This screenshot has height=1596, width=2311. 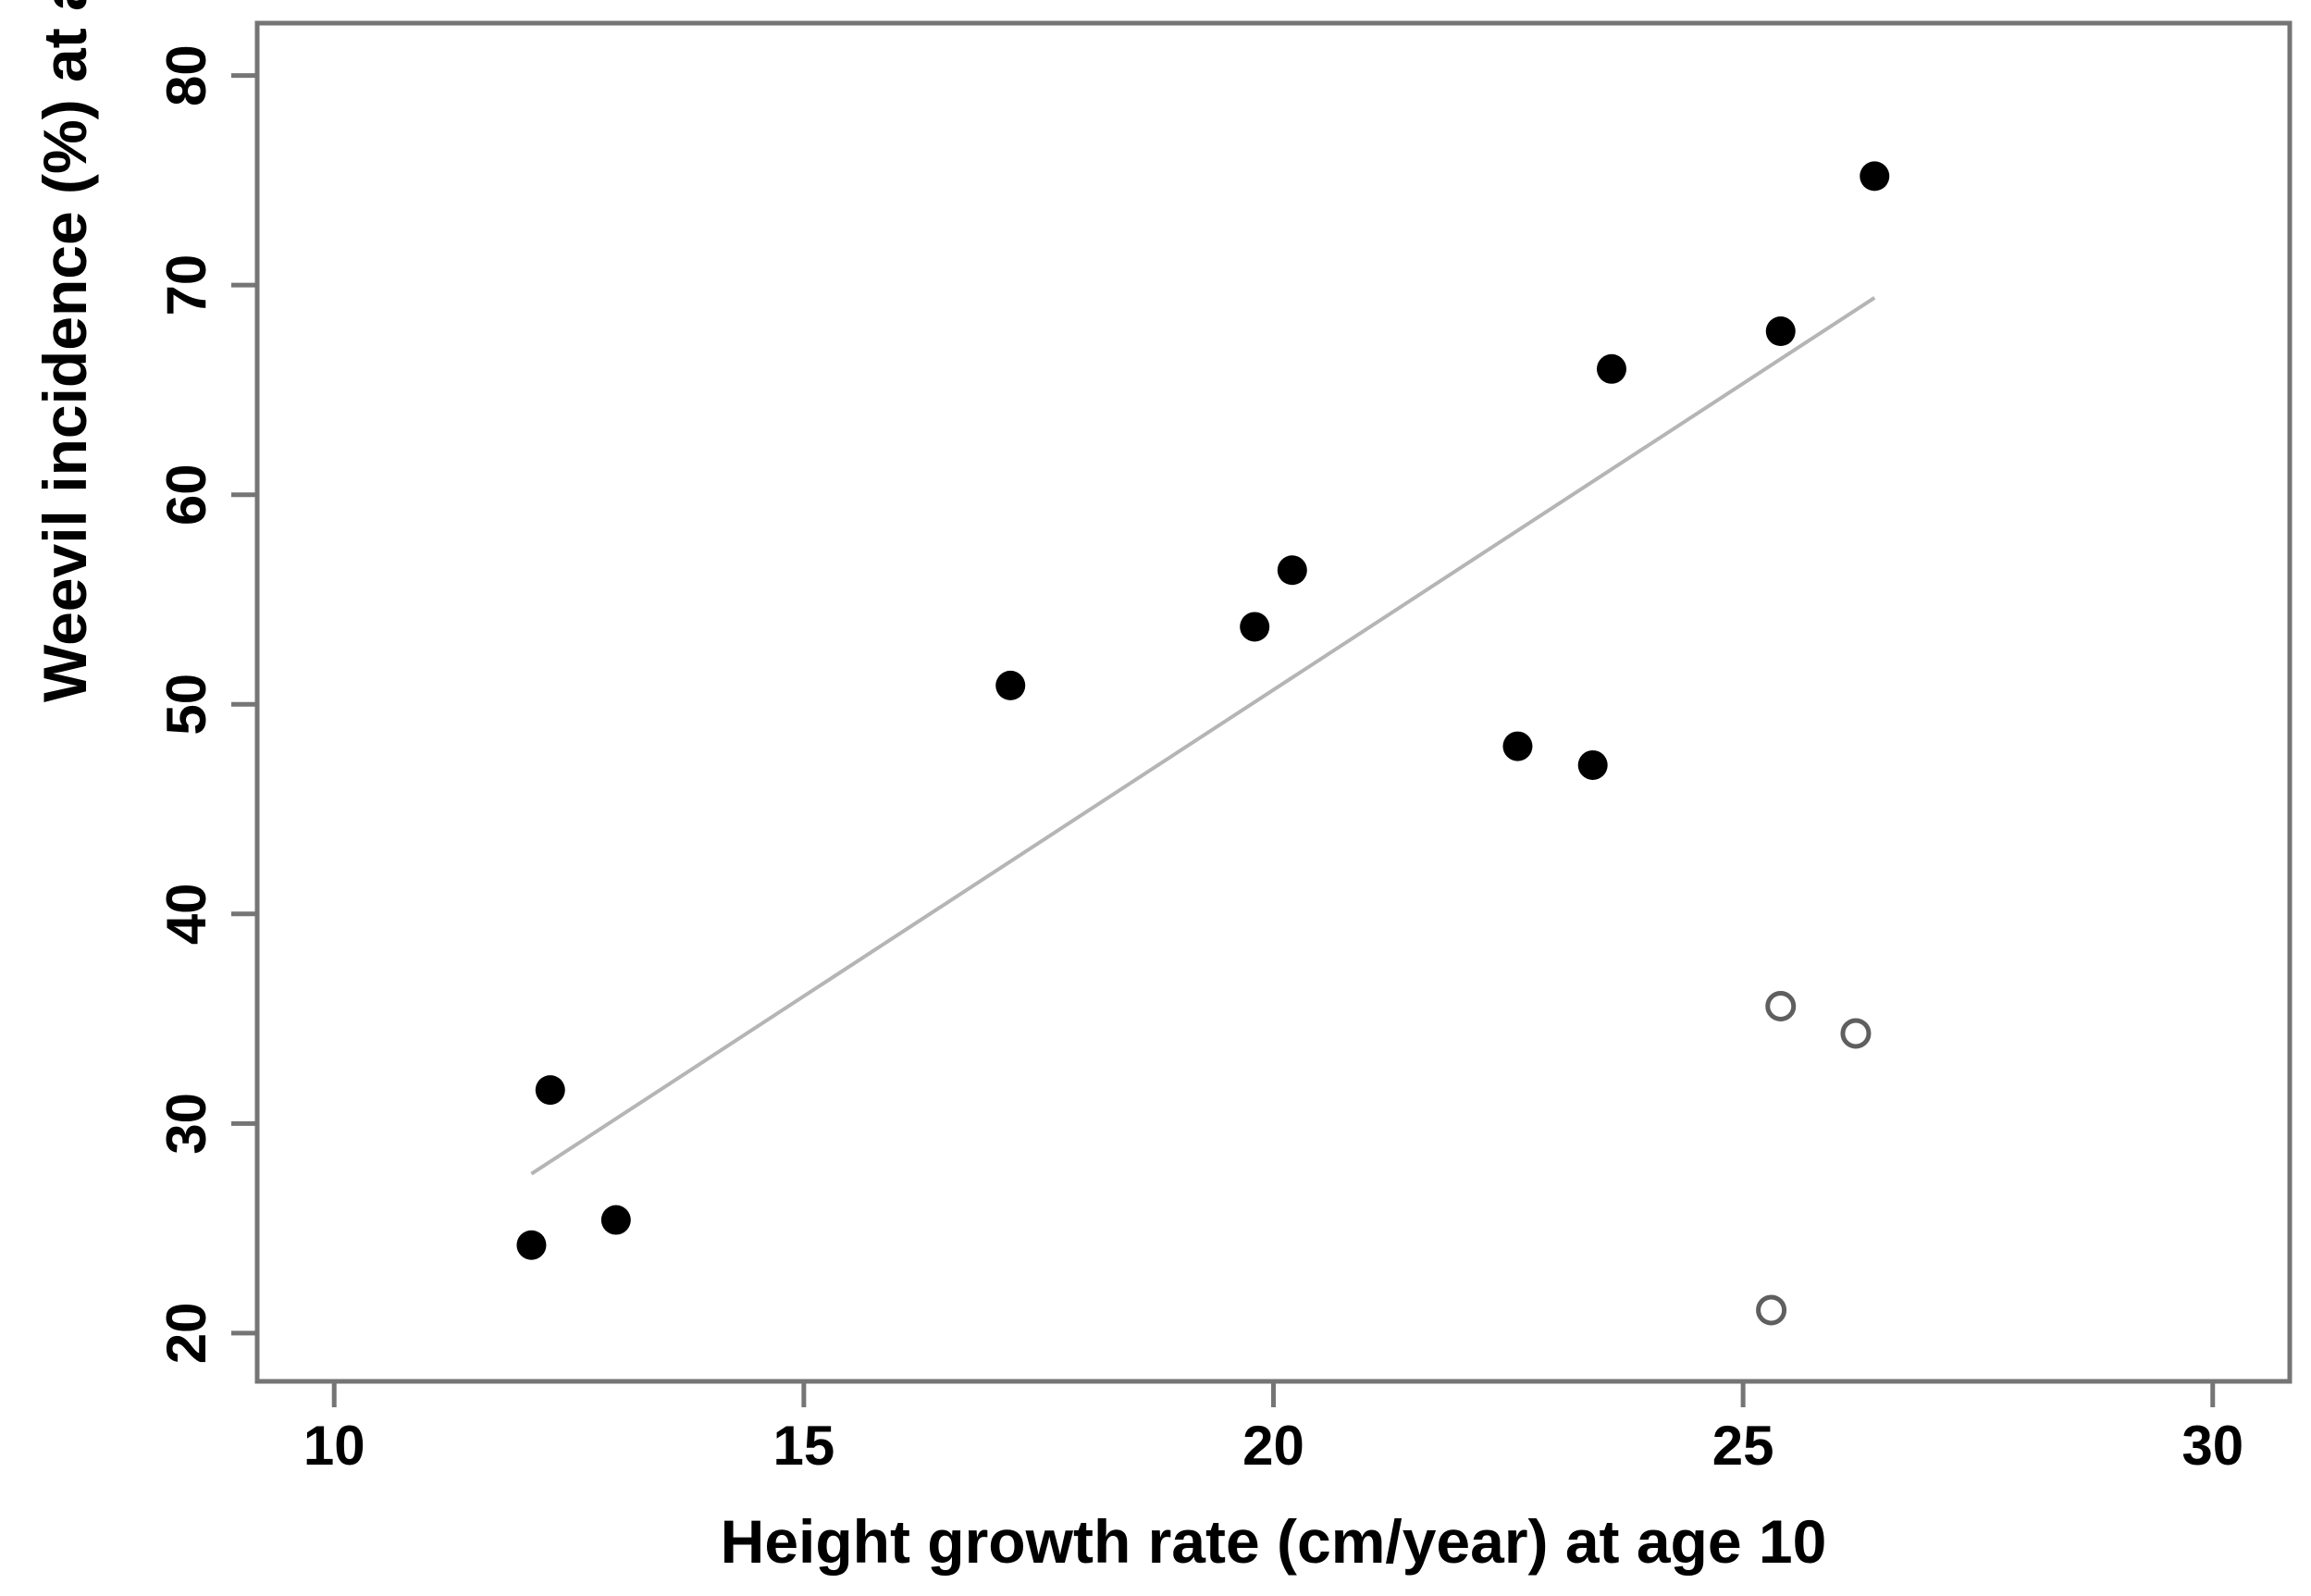 What do you see at coordinates (186, 1124) in the screenshot?
I see `y-tick-label: 30` at bounding box center [186, 1124].